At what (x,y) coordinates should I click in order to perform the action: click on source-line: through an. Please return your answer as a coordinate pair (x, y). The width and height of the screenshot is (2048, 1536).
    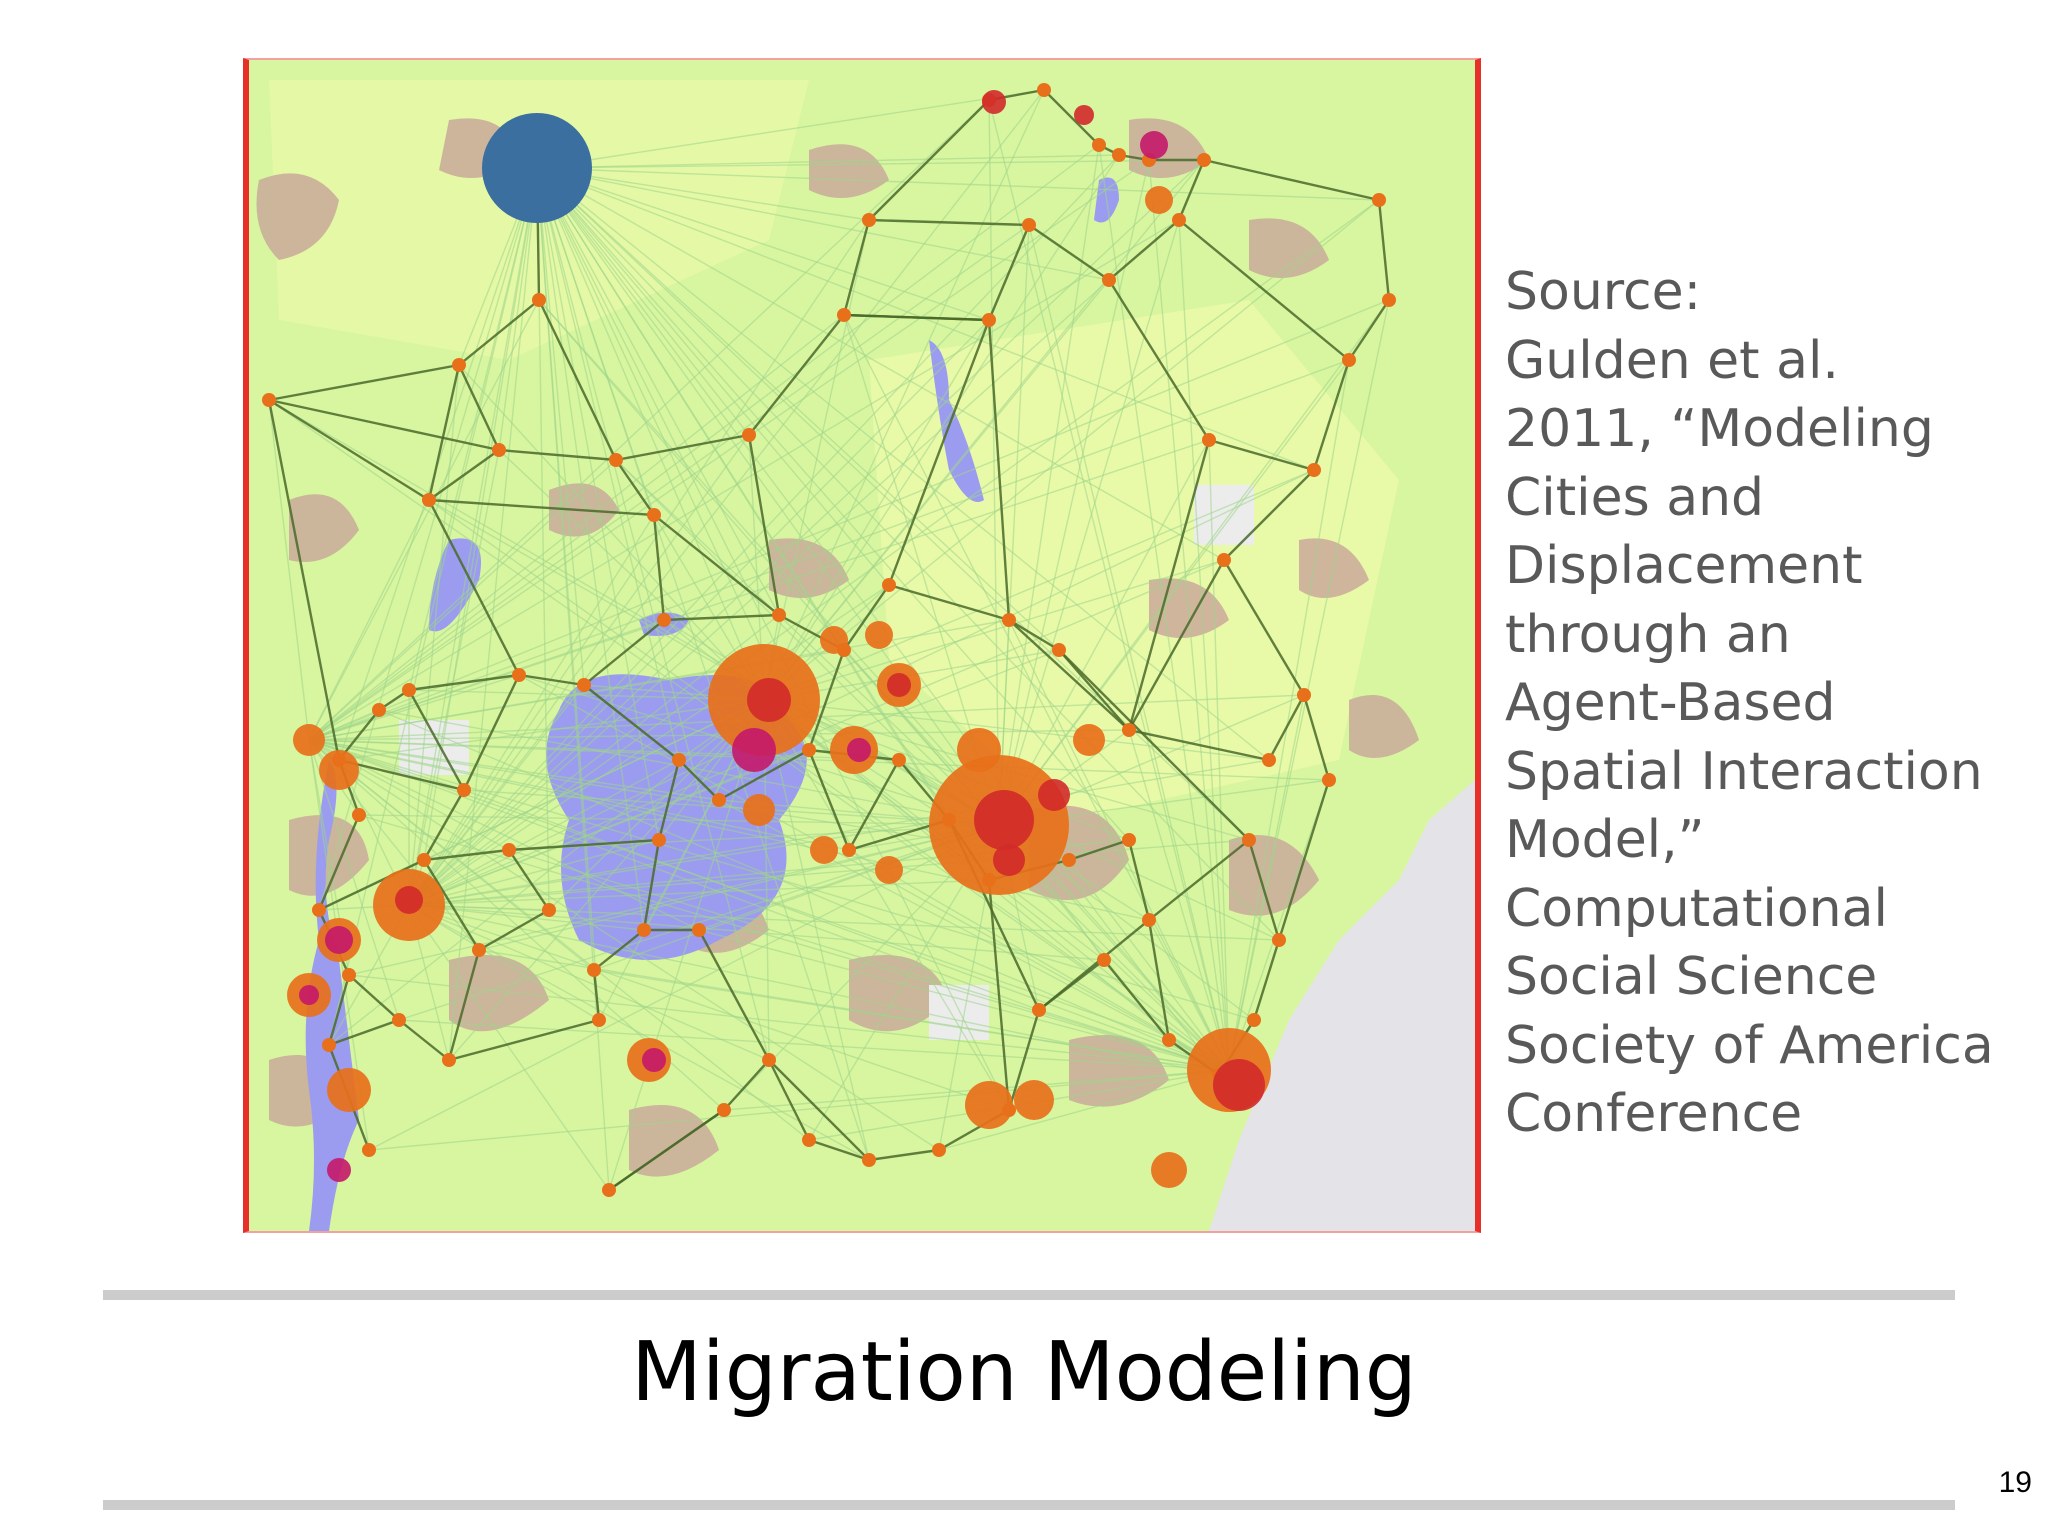
    Looking at the image, I should click on (1648, 634).